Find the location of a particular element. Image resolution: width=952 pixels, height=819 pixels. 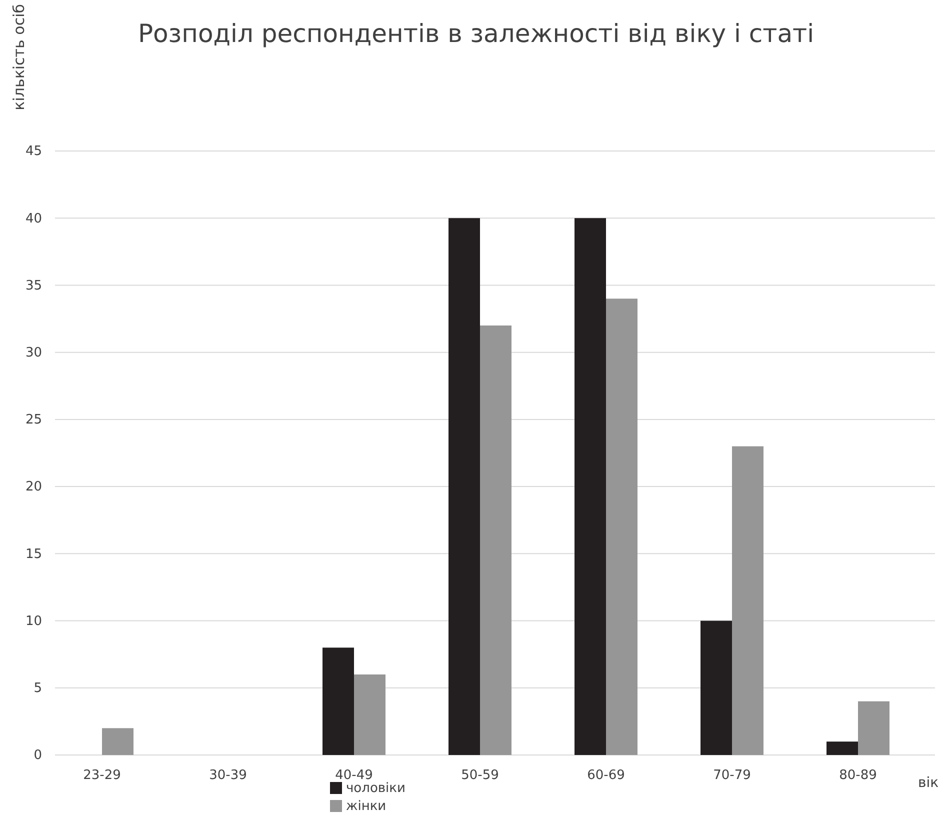

y-tick-label: 20 is located at coordinates (33, 487).